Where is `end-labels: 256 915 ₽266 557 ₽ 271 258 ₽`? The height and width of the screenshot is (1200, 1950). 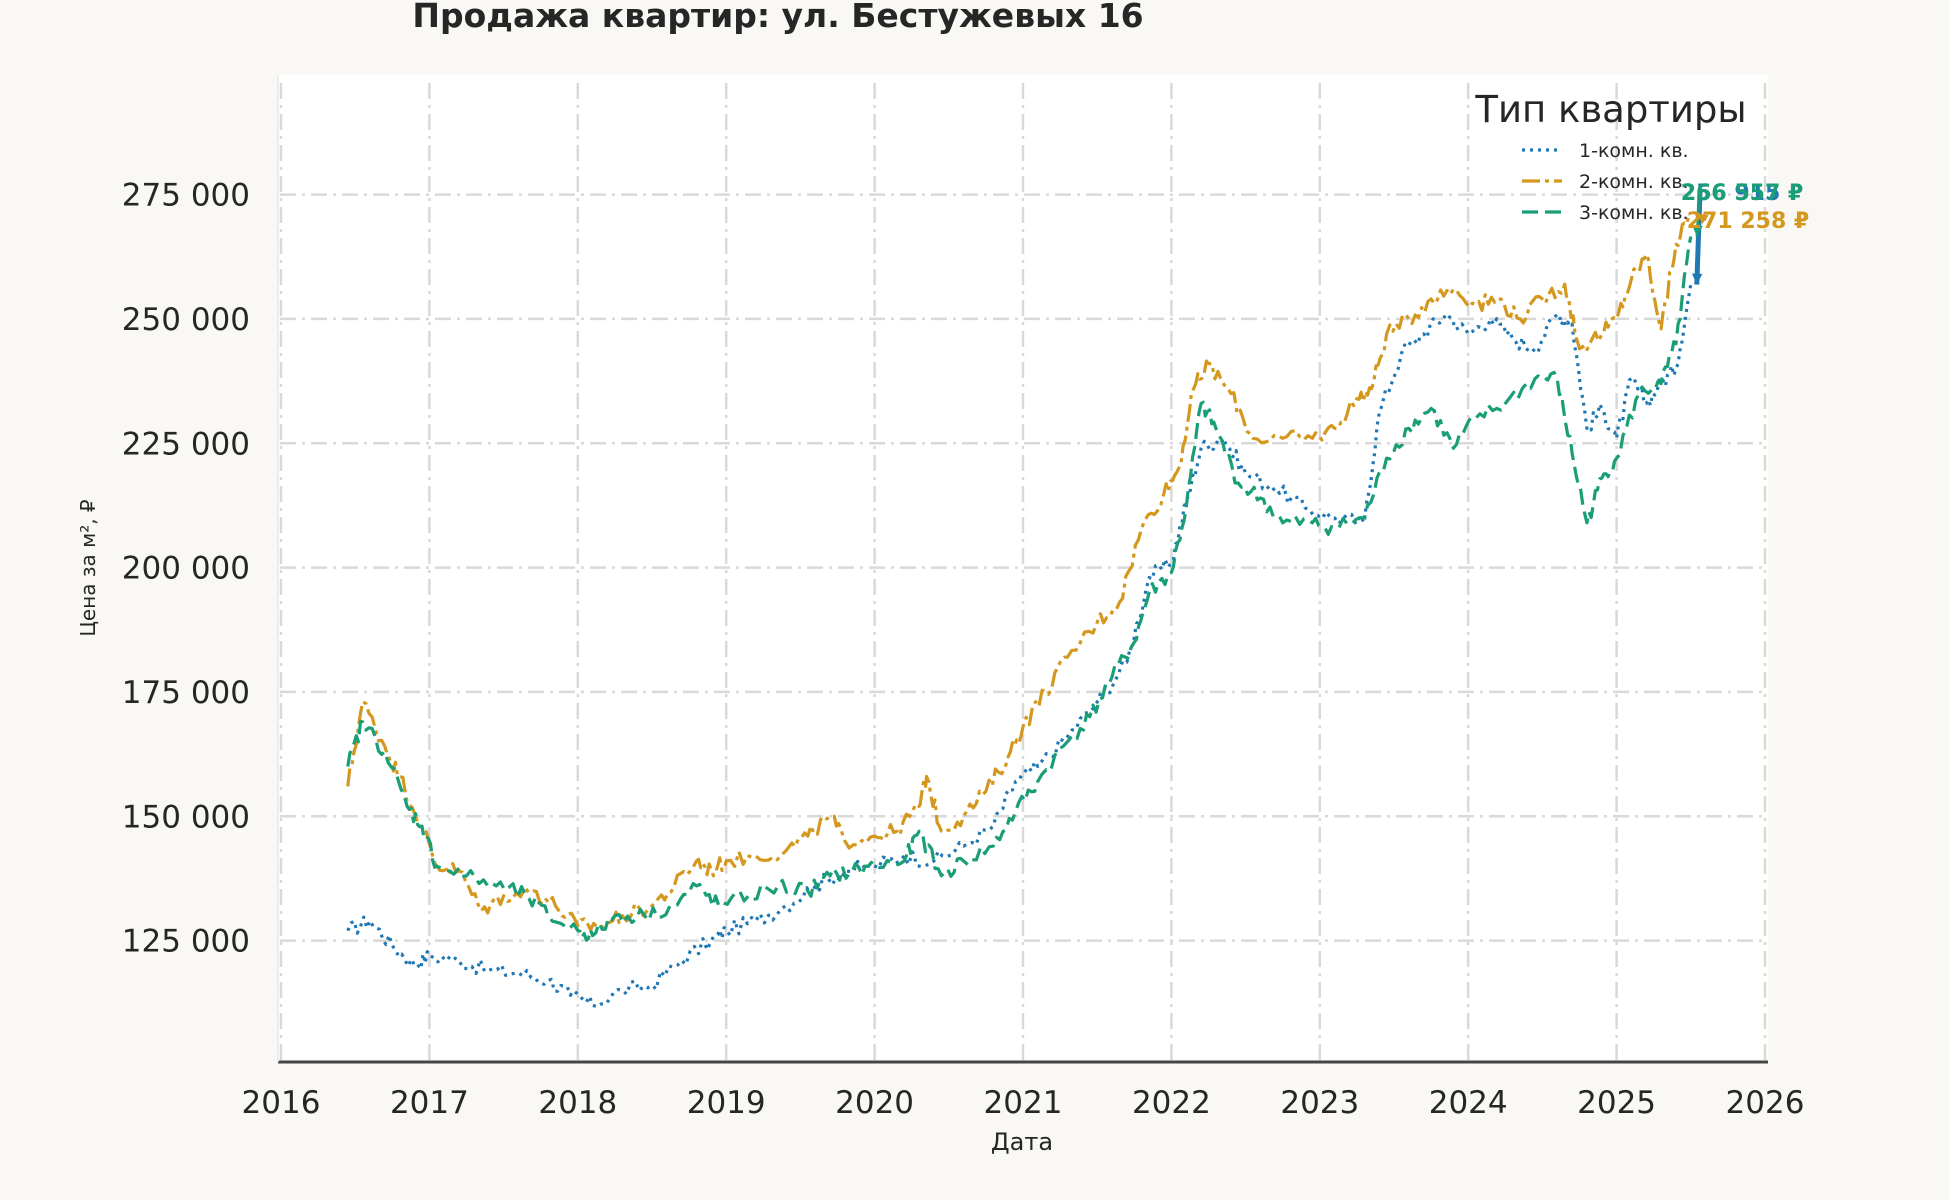
end-labels: 256 915 ₽266 557 ₽ 271 258 ₽ is located at coordinates (1745, 233).